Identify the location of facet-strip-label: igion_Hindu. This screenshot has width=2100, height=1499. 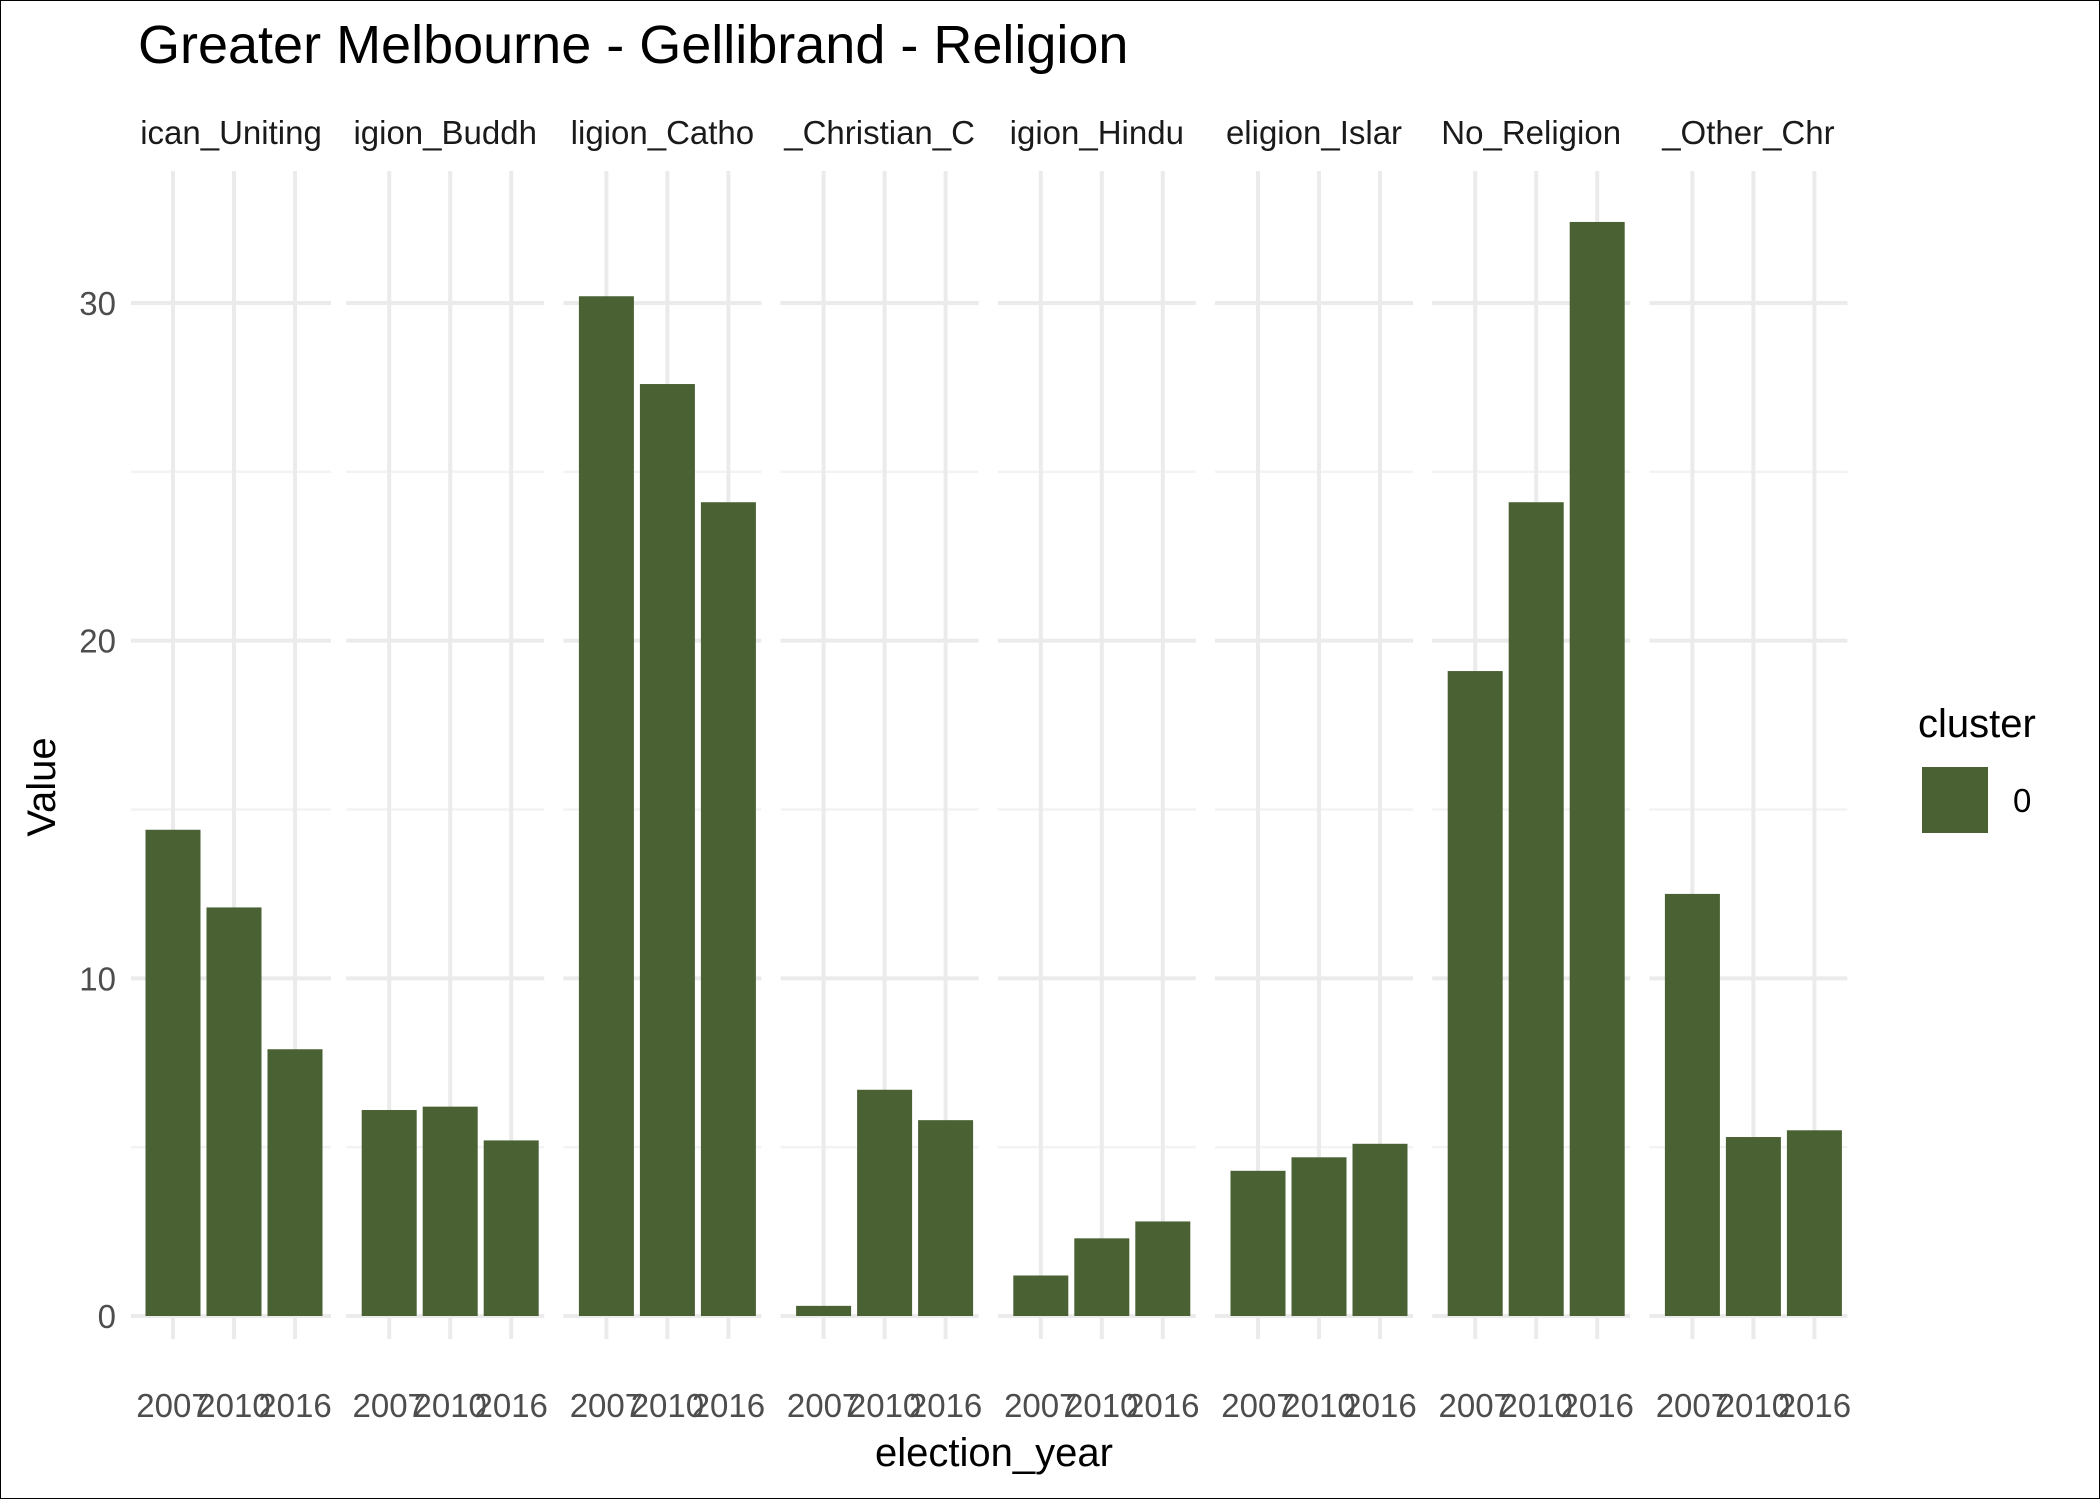
(1097, 132).